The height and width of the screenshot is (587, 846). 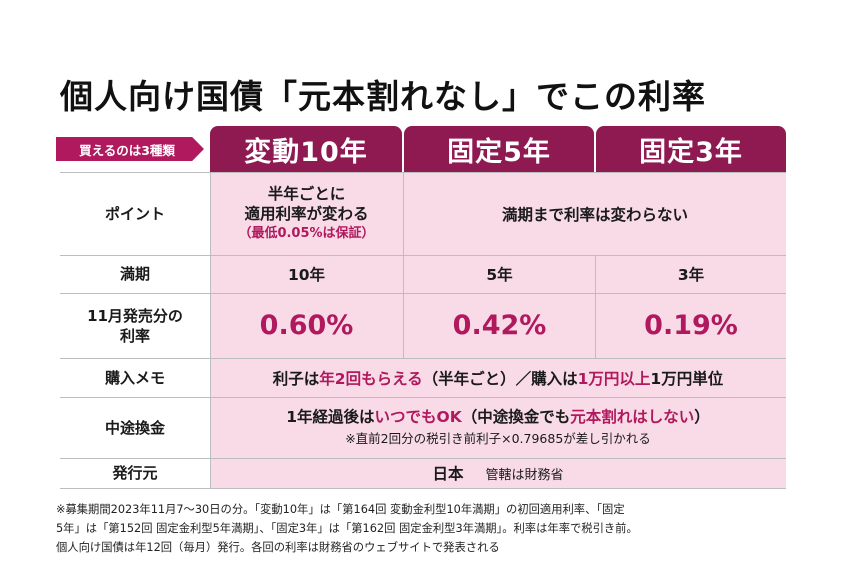 What do you see at coordinates (498, 438) in the screenshot?
I see `redeem-sub-note: ※直前2回分の税引き前利子×0.79685が差し引かれる` at bounding box center [498, 438].